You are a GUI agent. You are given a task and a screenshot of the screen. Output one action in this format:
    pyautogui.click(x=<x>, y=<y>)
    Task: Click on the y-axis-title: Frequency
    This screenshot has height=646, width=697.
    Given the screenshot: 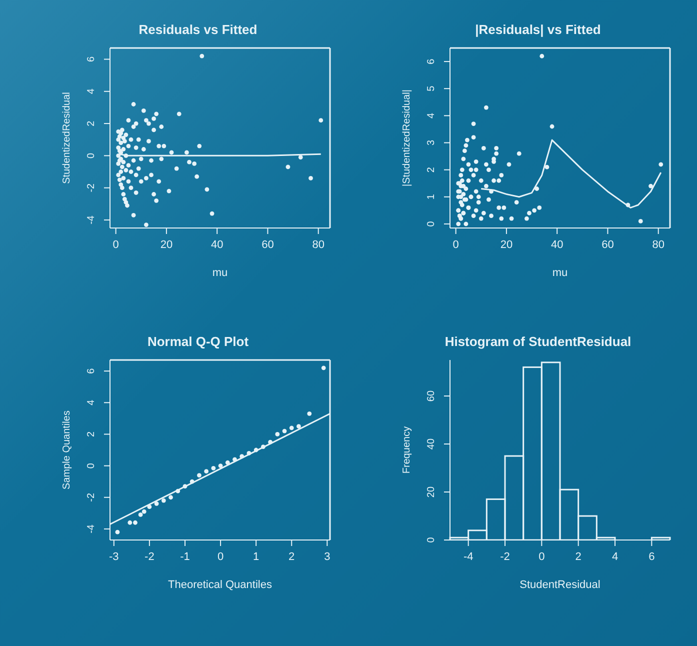 What is the action you would take?
    pyautogui.click(x=407, y=450)
    